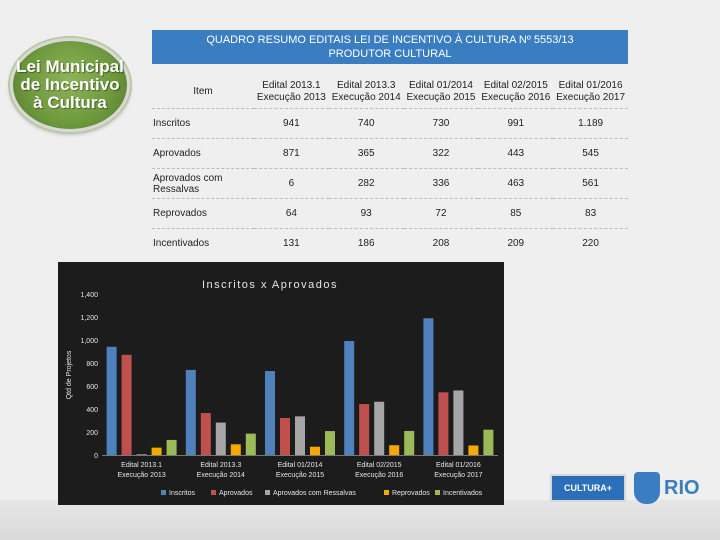 Image resolution: width=720 pixels, height=540 pixels. Describe the element at coordinates (590, 213) in the screenshot. I see `table-cell: 83` at that location.